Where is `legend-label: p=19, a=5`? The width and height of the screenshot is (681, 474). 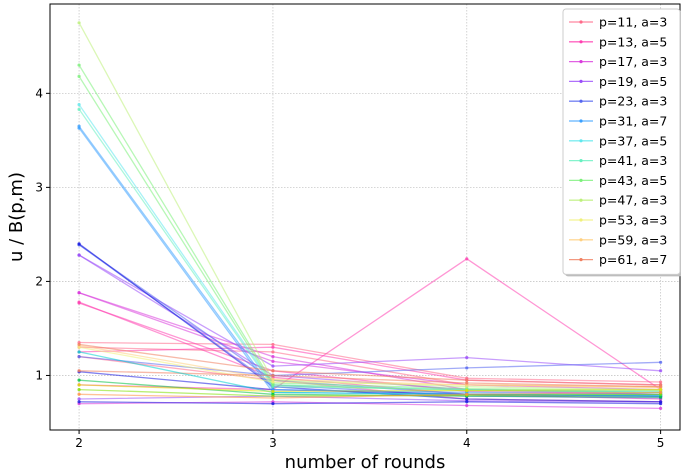
legend-label: p=19, a=5 is located at coordinates (633, 81).